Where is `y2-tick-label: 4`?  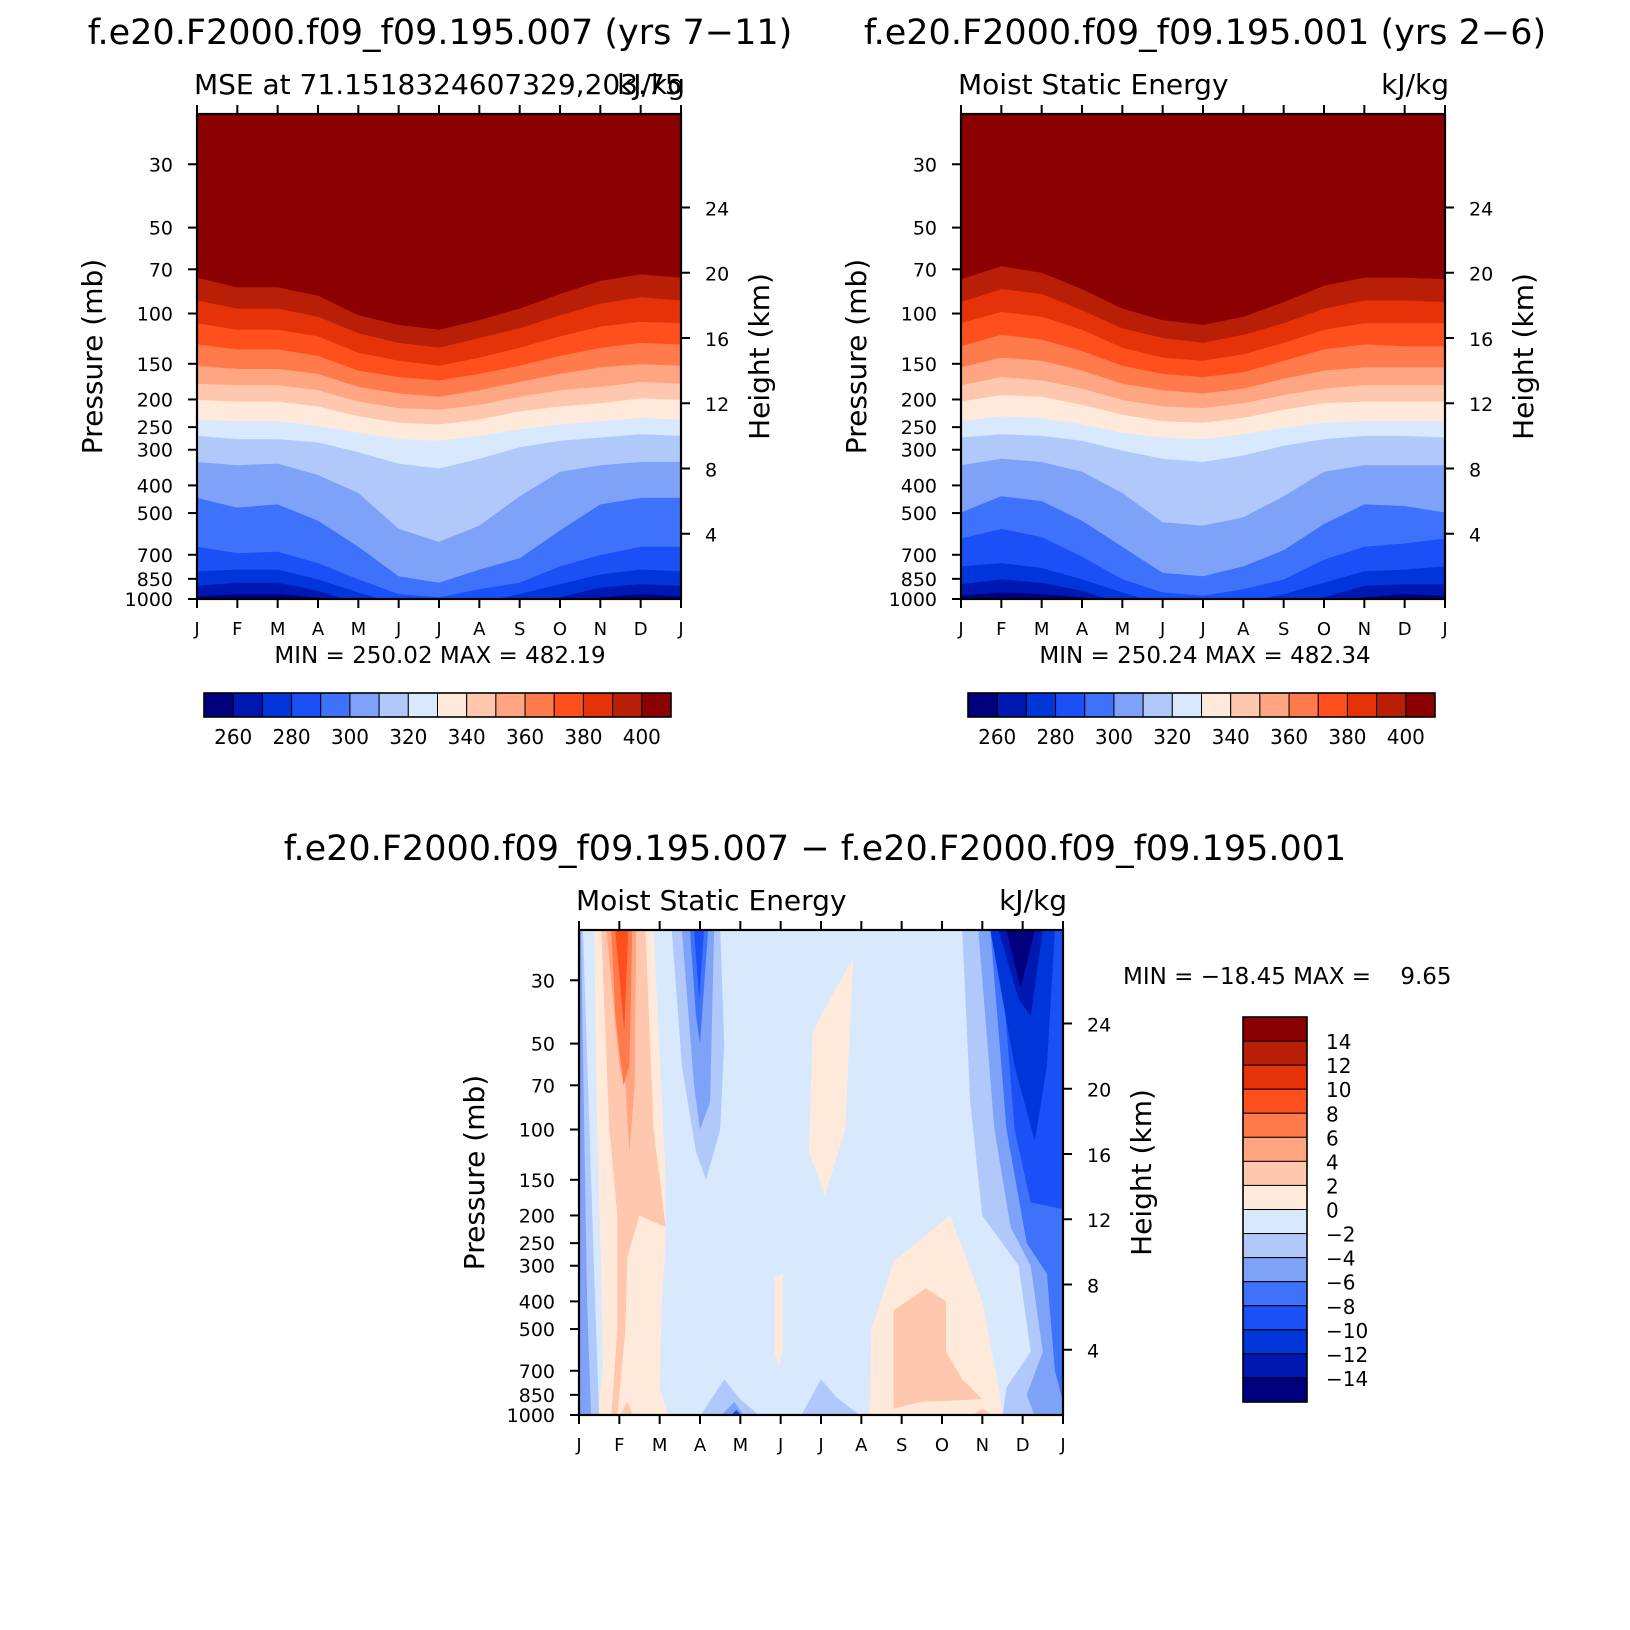
y2-tick-label: 4 is located at coordinates (711, 536).